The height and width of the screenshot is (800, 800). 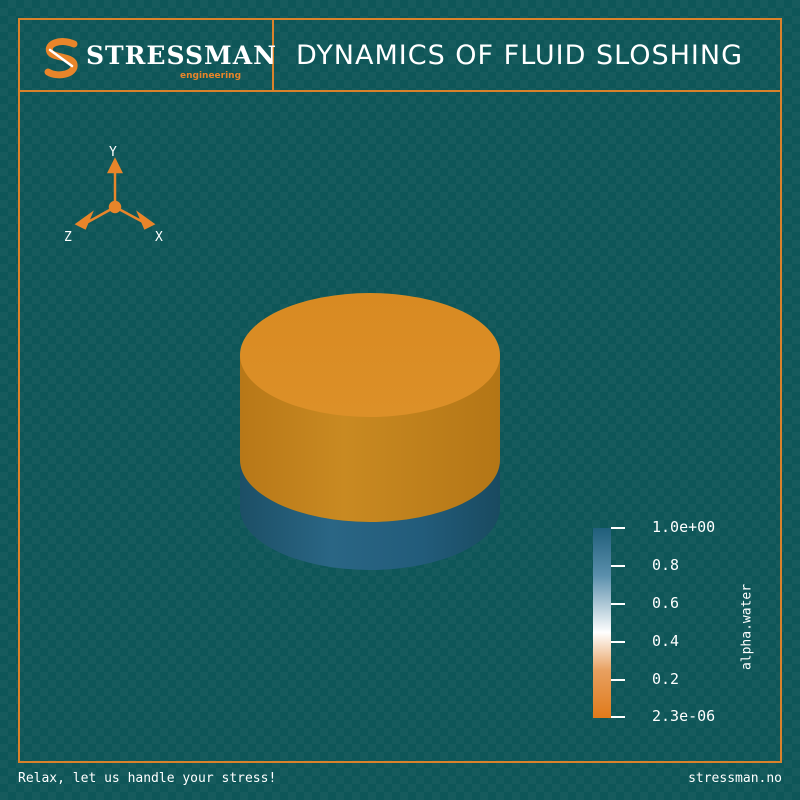 I want to click on footer-tagline: Relax, let us handle your stress!, so click(x=147, y=778).